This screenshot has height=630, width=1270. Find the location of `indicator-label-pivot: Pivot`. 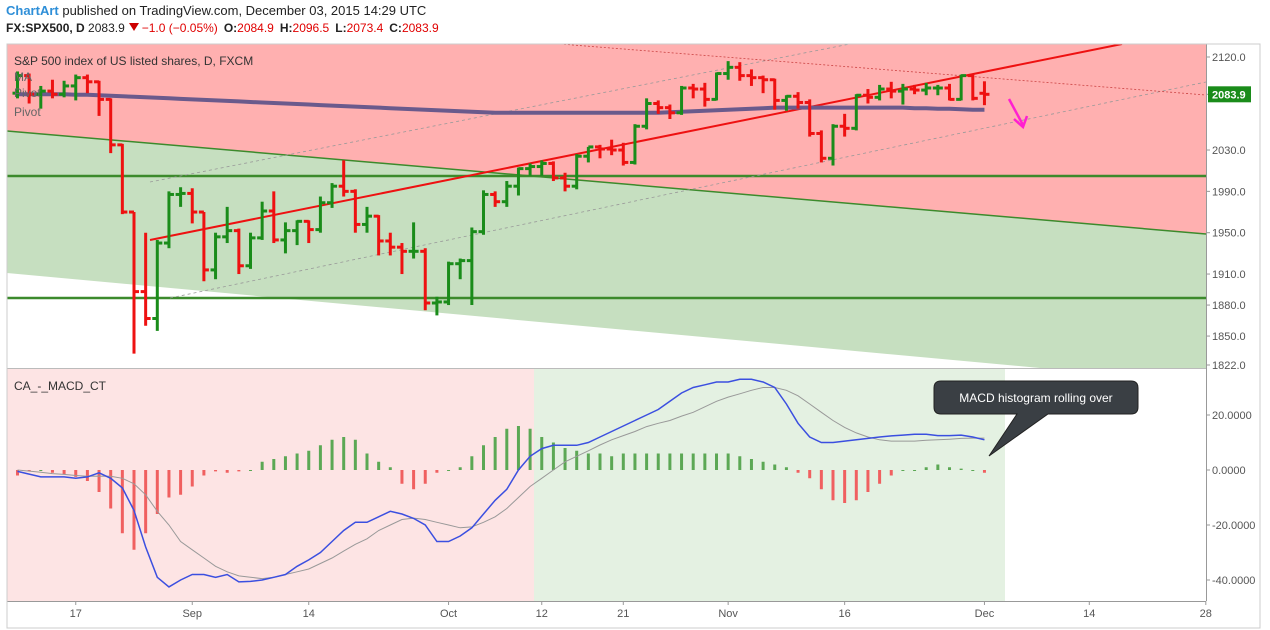

indicator-label-pivot: Pivot is located at coordinates (27, 93).